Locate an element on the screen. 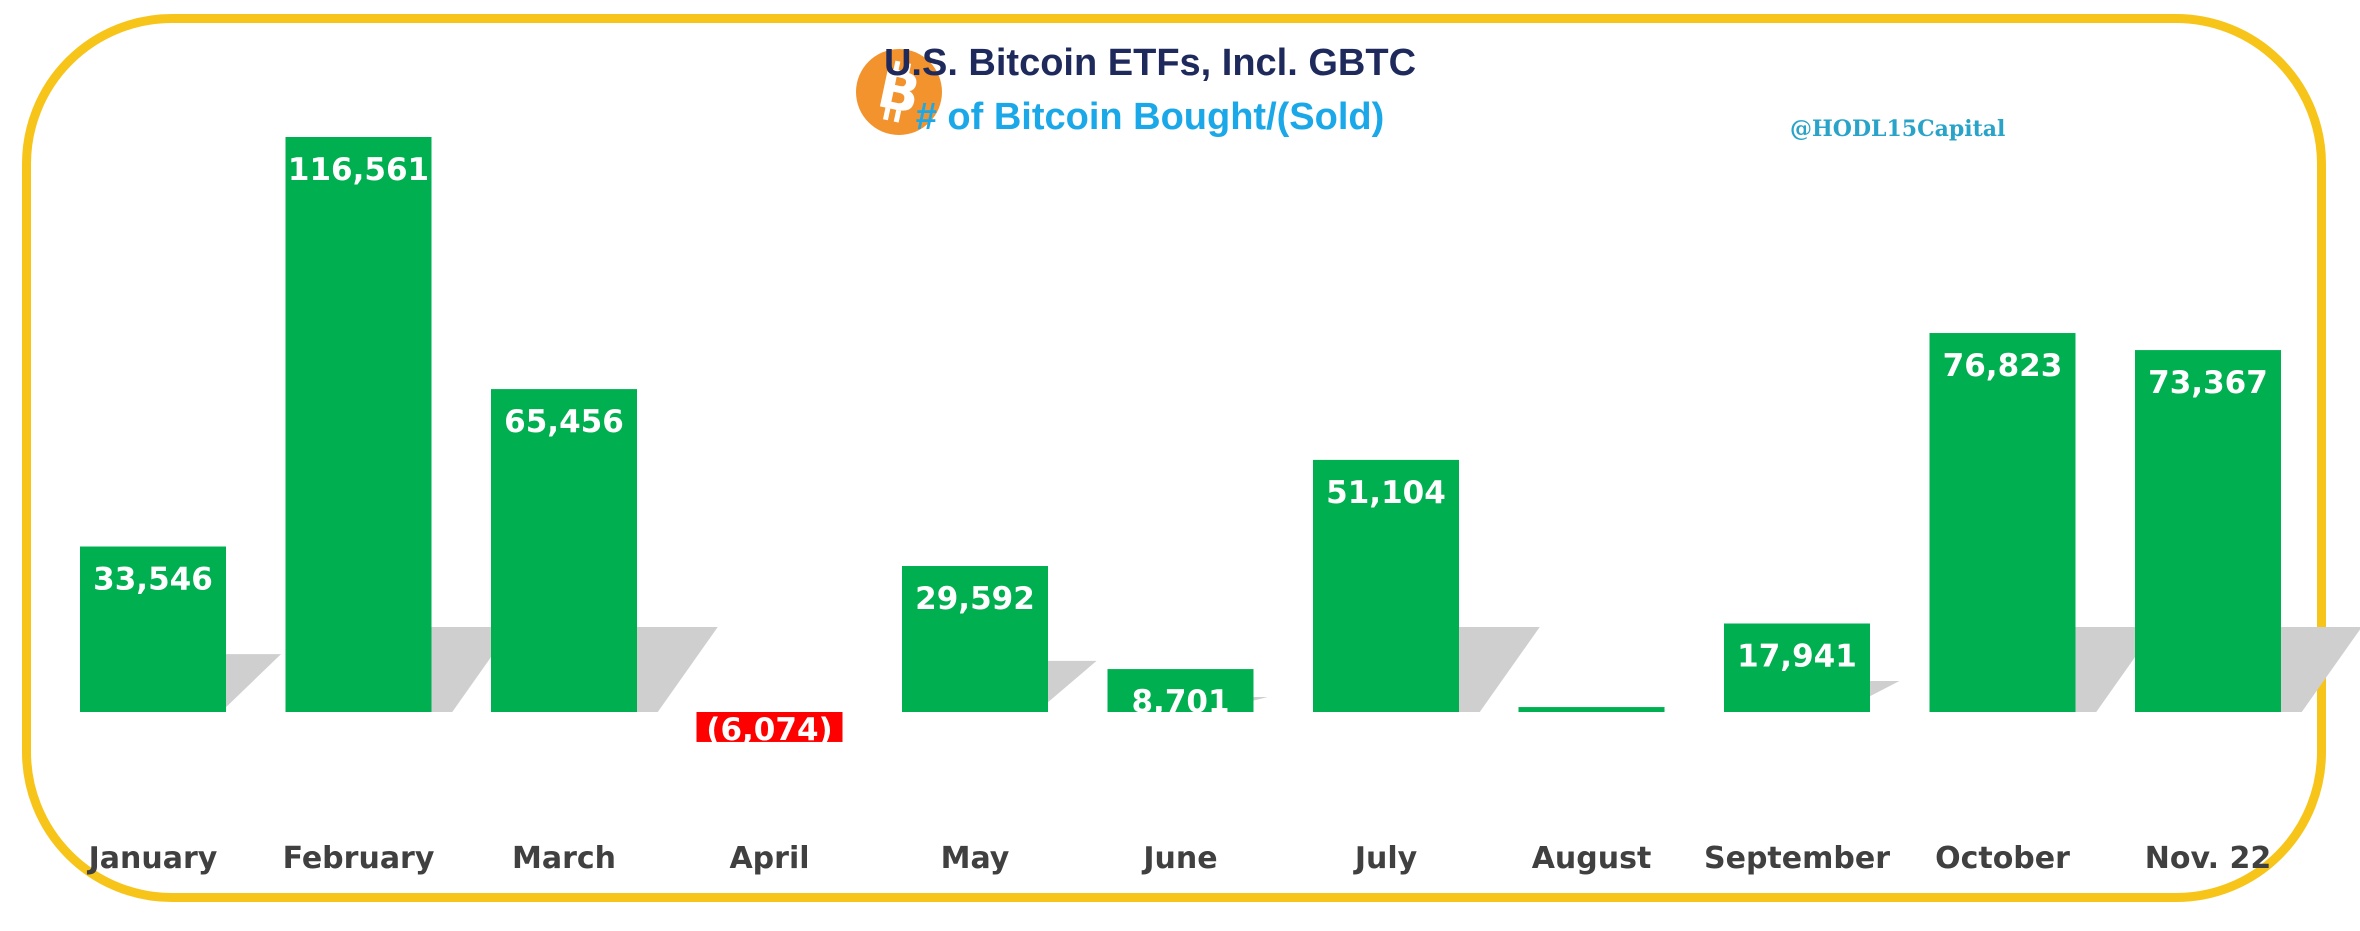 This screenshot has width=2360, height=931. author-handle: @HODL15Capital is located at coordinates (1898, 129).